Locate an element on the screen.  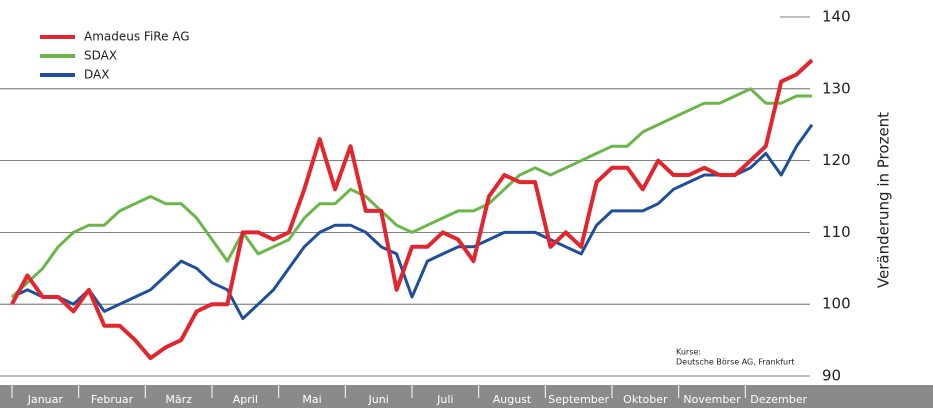
x-tick-label: März is located at coordinates (178, 399).